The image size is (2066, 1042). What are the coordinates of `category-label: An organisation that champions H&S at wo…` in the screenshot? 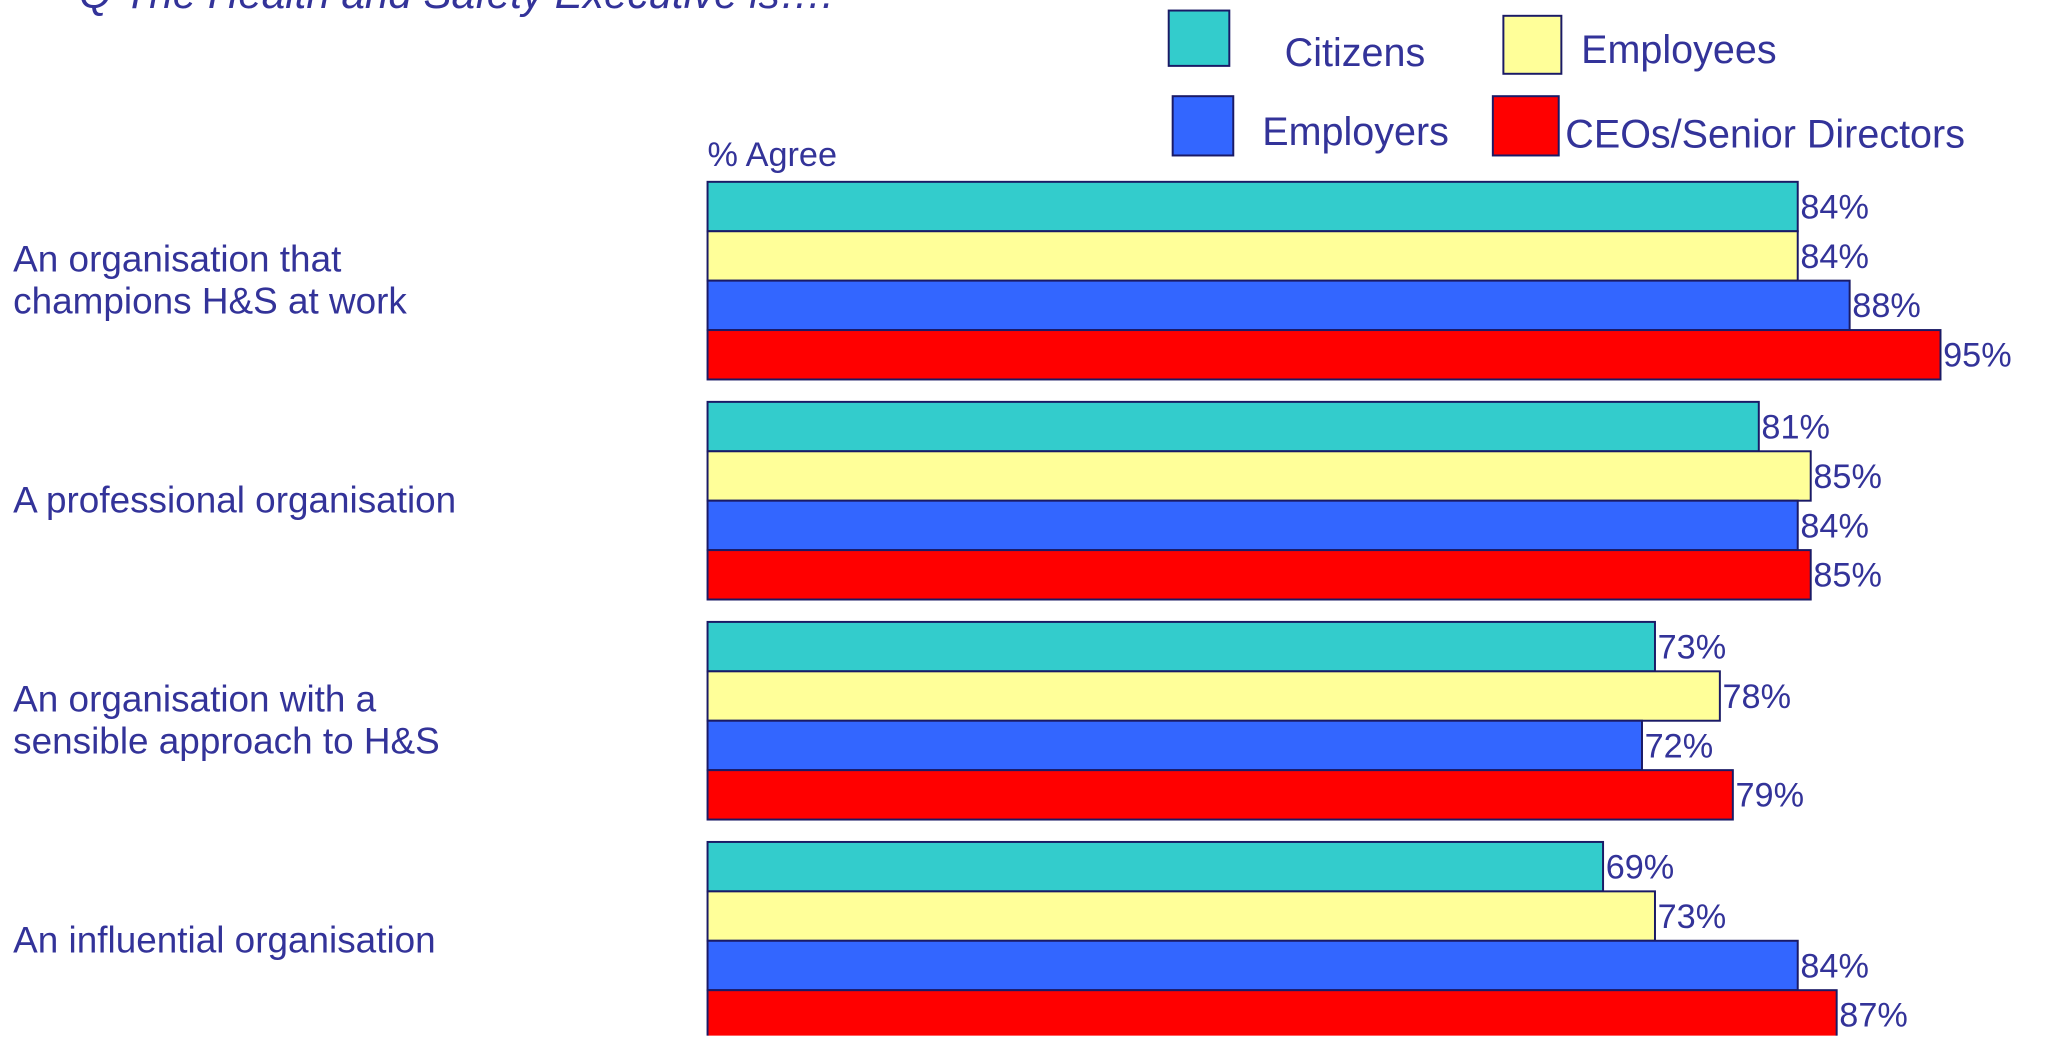 It's located at (210, 280).